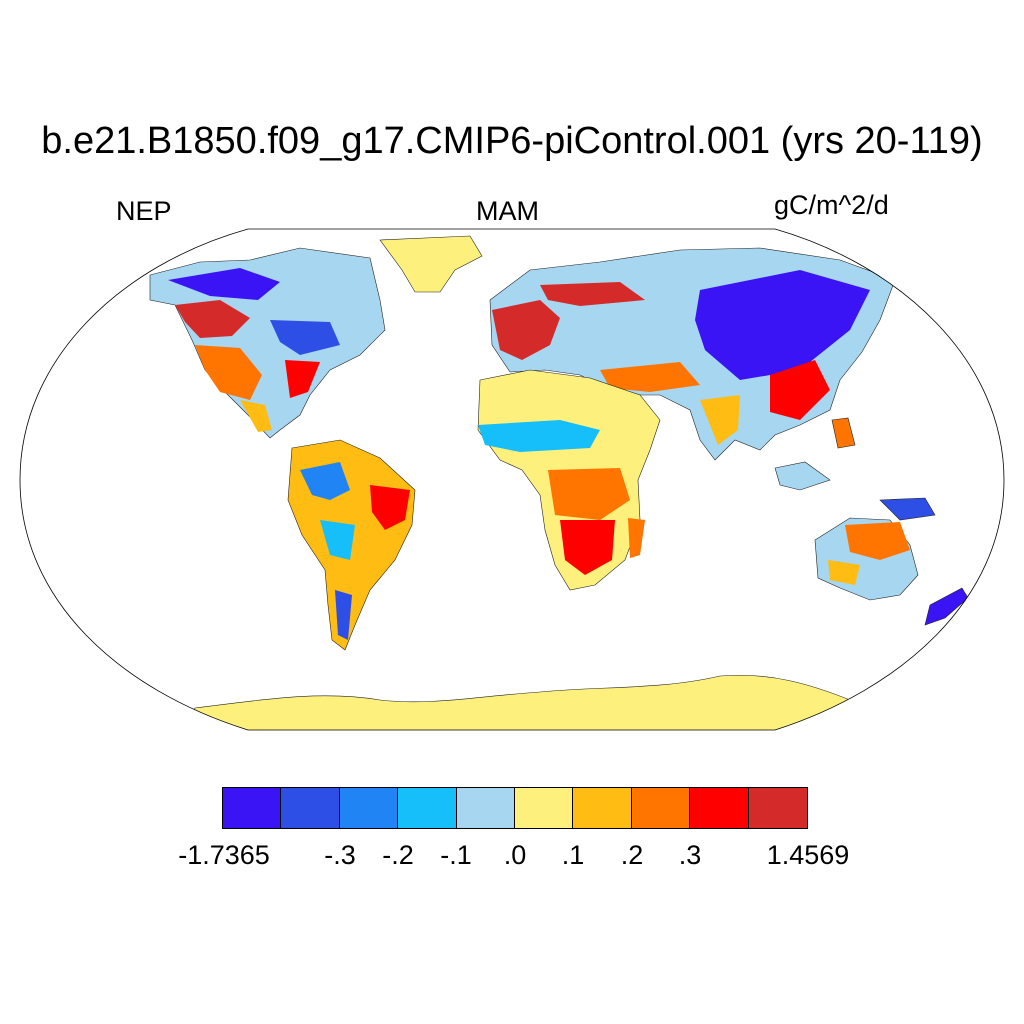 The image size is (1024, 1024). Describe the element at coordinates (808, 855) in the screenshot. I see `colorbar-tick: 1.4569` at that location.